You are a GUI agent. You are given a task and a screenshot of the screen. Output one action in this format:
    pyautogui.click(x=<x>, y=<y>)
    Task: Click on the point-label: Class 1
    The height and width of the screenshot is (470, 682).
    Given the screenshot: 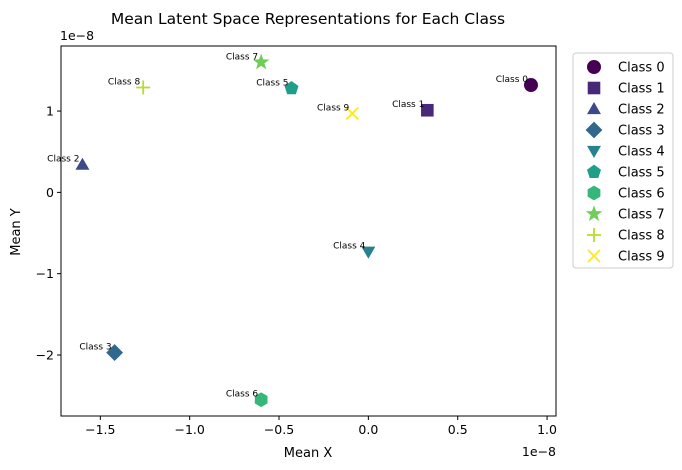 What is the action you would take?
    pyautogui.click(x=408, y=105)
    